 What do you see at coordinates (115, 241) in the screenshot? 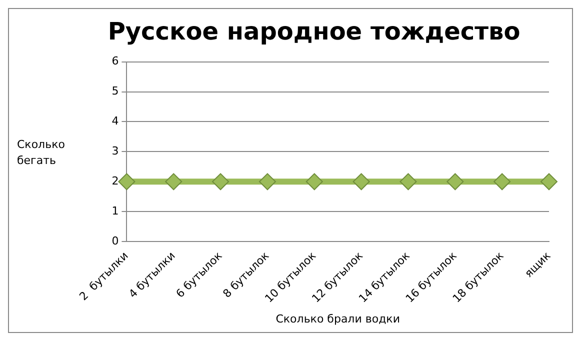
I see `y-tick-label: 0` at bounding box center [115, 241].